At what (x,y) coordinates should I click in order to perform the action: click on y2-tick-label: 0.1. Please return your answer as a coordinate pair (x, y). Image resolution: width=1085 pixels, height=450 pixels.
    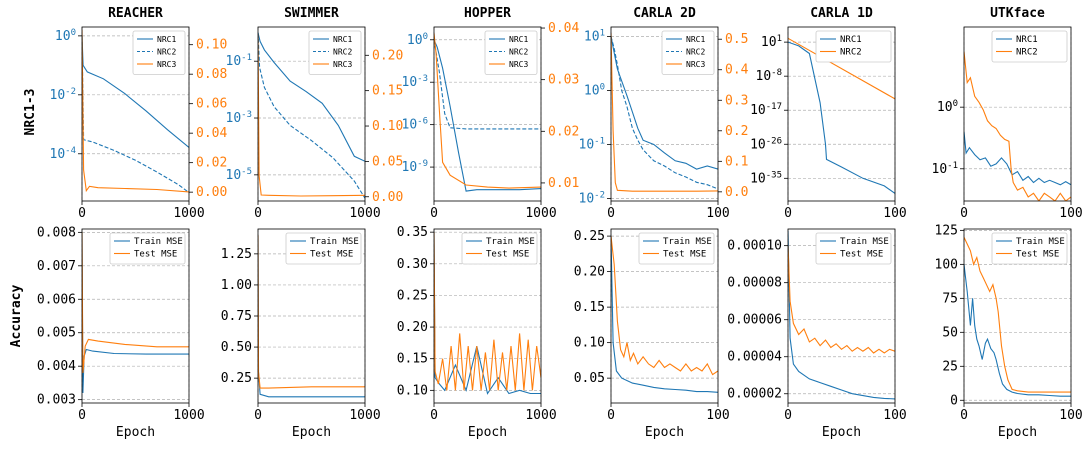
    Looking at the image, I should click on (736, 161).